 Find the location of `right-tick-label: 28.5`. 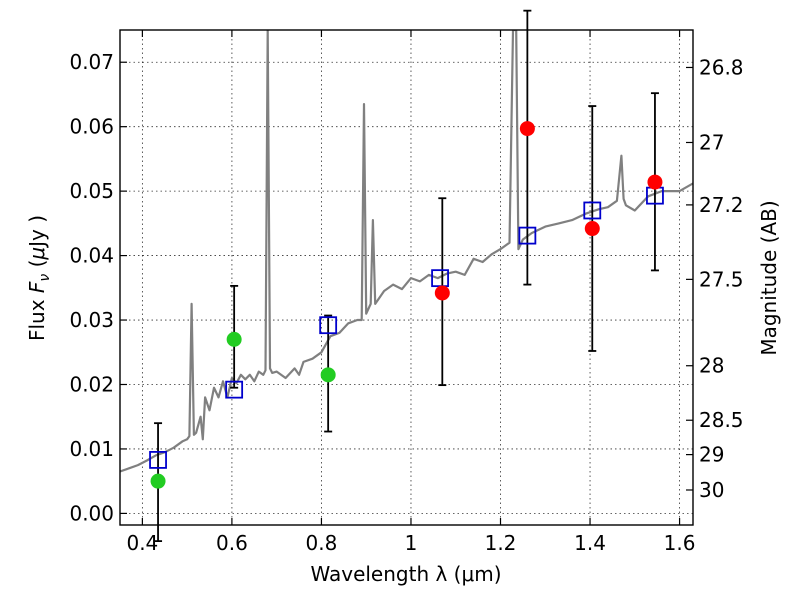

right-tick-label: 28.5 is located at coordinates (721, 420).